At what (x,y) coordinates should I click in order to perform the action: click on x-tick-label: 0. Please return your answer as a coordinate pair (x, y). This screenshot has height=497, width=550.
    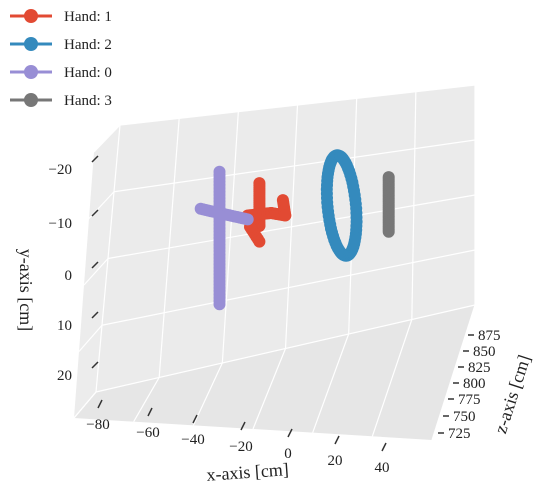
    Looking at the image, I should click on (288, 454).